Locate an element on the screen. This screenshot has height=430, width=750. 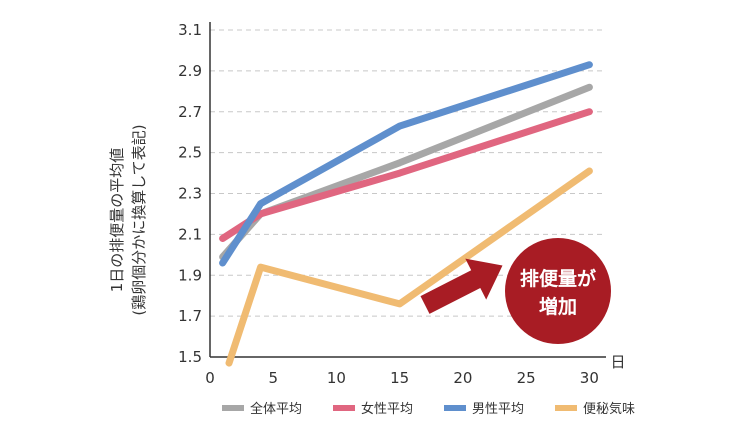
y-tick-label: 2.7 is located at coordinates (190, 112).